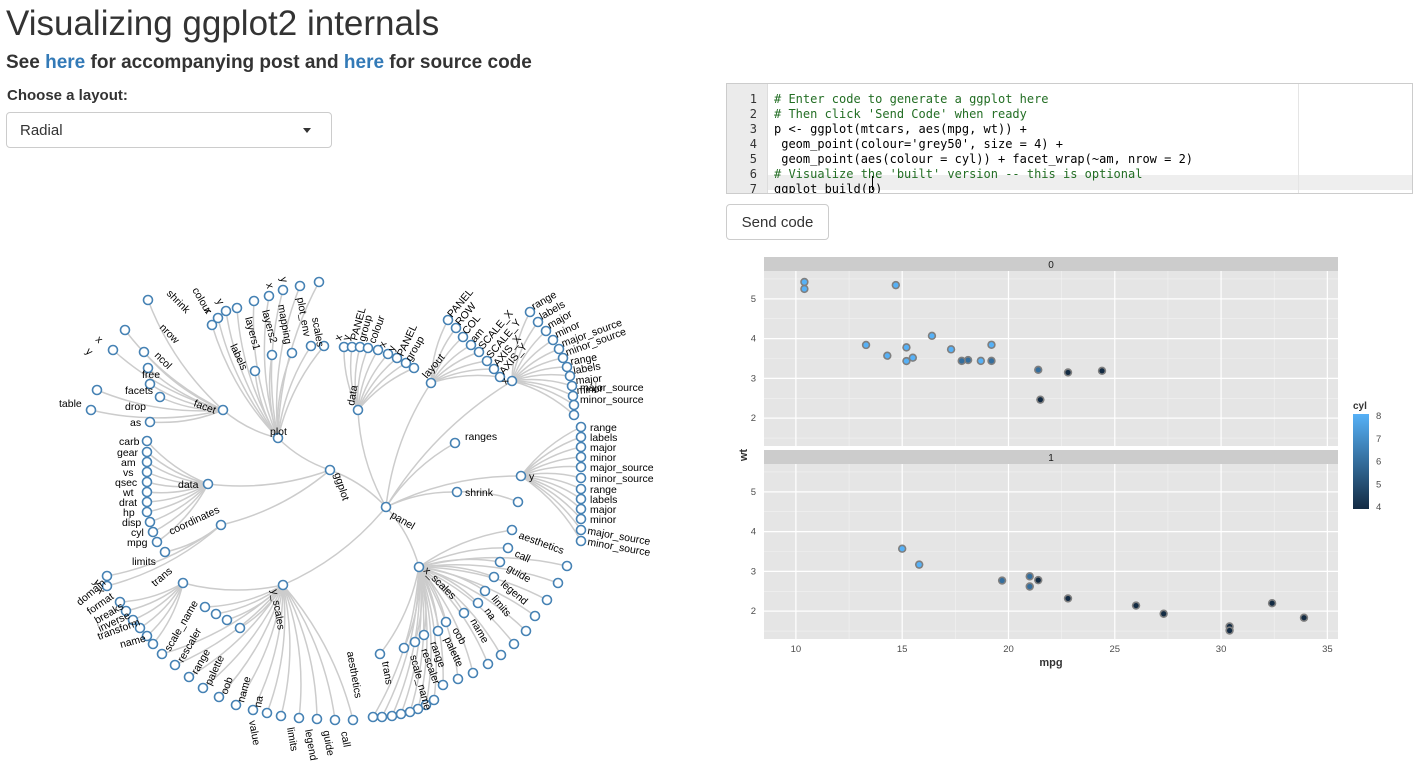 The height and width of the screenshot is (780, 1422). Describe the element at coordinates (458, 62) in the screenshot. I see `subtitle-text: for source code` at that location.